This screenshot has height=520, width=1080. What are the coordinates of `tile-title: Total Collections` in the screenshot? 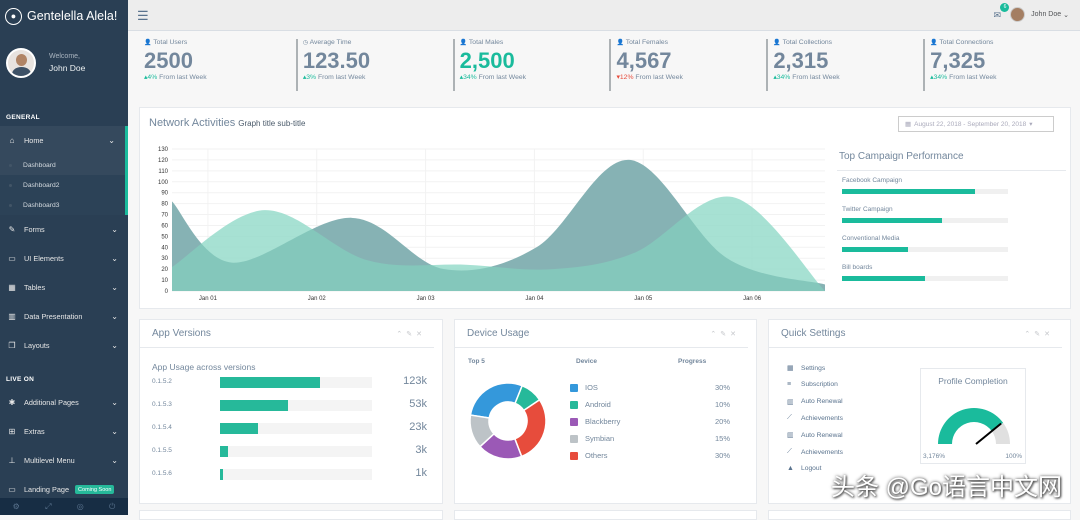 It's located at (808, 42).